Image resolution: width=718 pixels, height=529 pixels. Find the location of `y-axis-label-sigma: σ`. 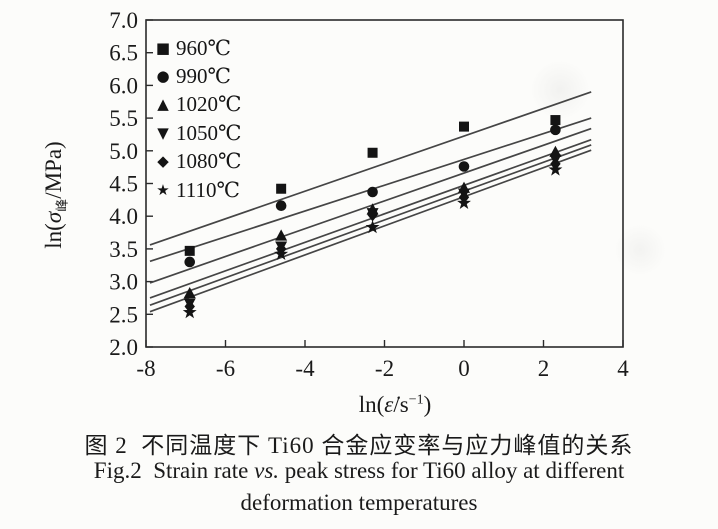

y-axis-label-sigma: σ is located at coordinates (53, 217).